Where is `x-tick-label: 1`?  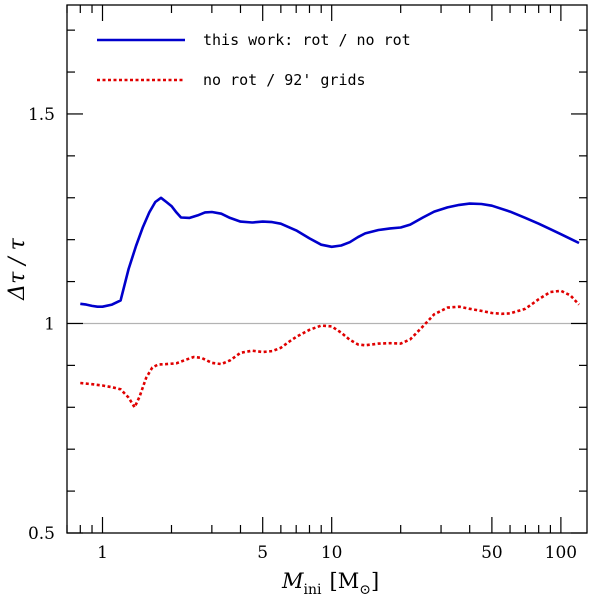
x-tick-label: 1 is located at coordinates (102, 553).